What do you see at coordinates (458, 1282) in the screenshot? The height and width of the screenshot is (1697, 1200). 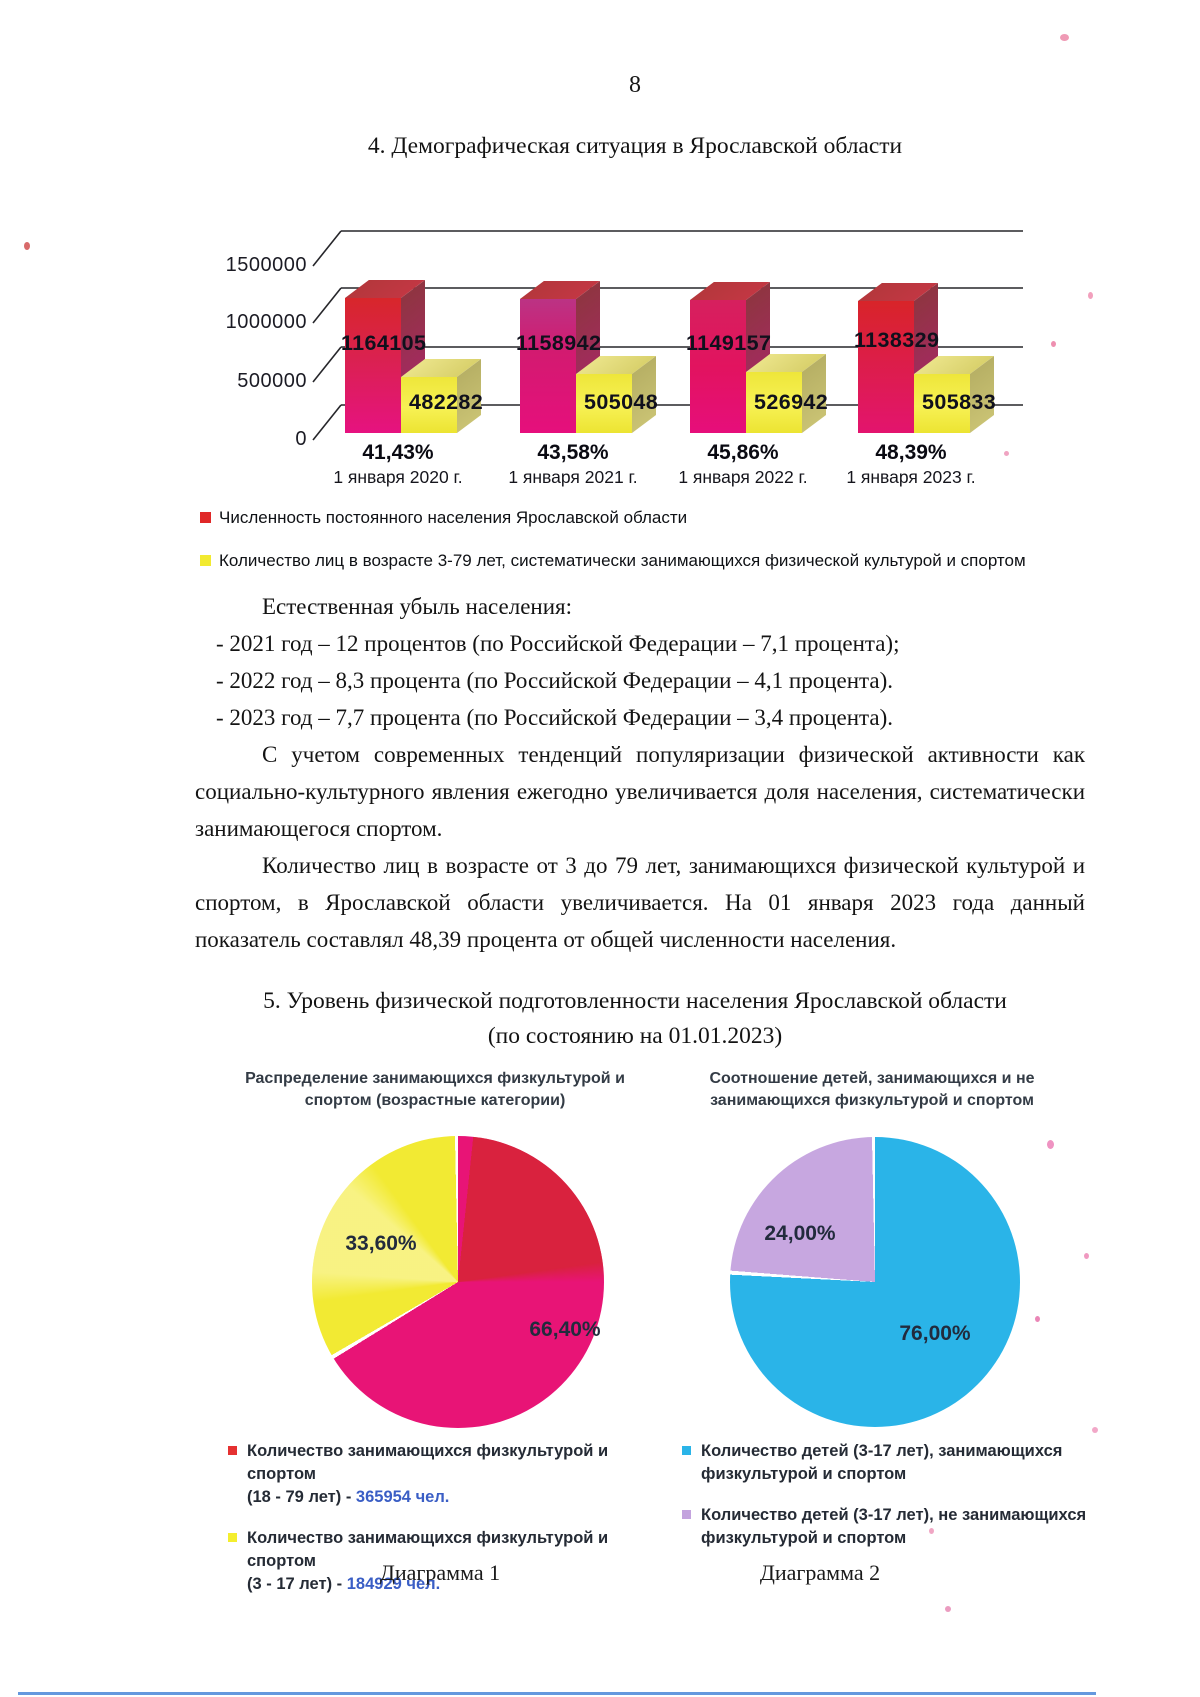 I see `pie-chart-age-distribution` at bounding box center [458, 1282].